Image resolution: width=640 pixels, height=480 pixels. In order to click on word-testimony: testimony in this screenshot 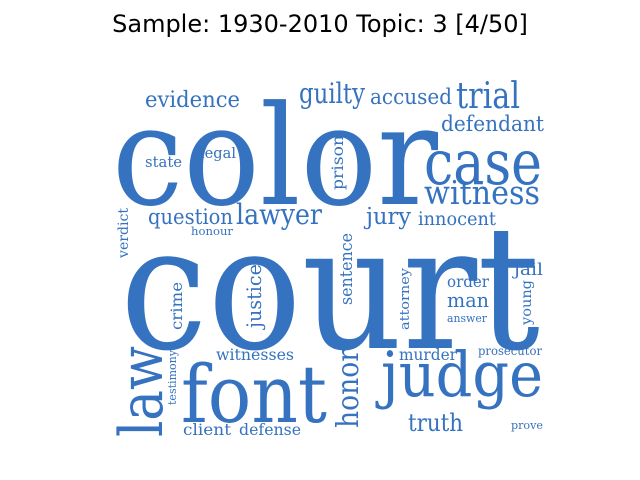, I will do `click(172, 377)`.